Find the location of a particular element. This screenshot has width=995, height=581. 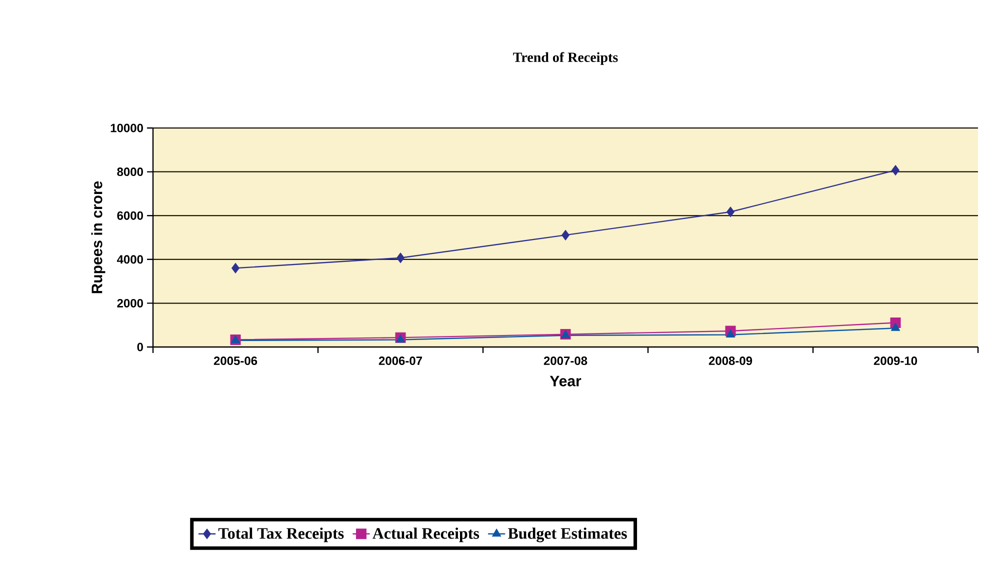

y-tick-label: 2000 is located at coordinates (130, 303).